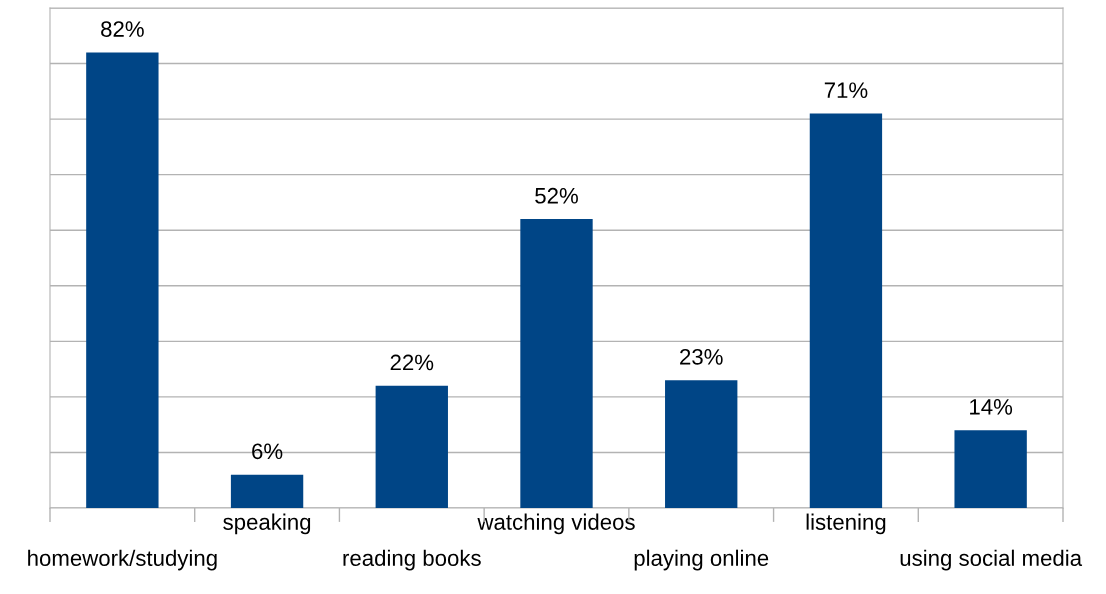 This screenshot has width=1106, height=594. Describe the element at coordinates (412, 362) in the screenshot. I see `data-label: 22%` at that location.